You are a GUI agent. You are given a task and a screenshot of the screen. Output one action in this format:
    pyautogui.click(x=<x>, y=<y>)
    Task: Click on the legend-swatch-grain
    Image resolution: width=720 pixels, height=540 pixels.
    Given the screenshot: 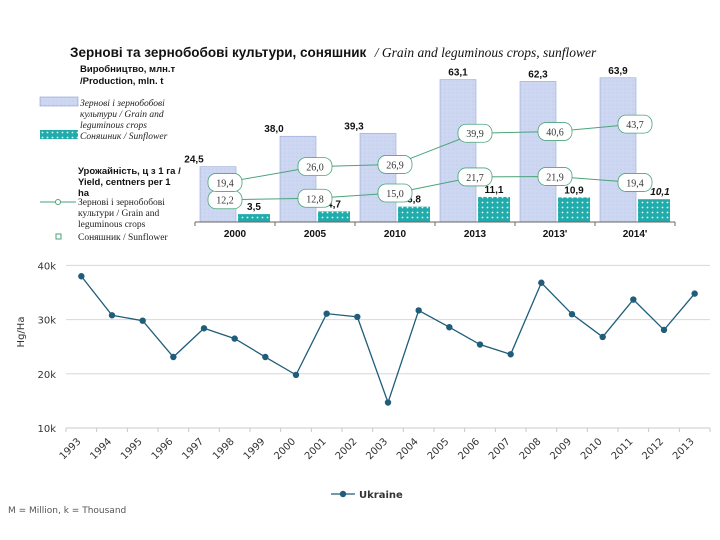 What is the action you would take?
    pyautogui.click(x=59, y=101)
    